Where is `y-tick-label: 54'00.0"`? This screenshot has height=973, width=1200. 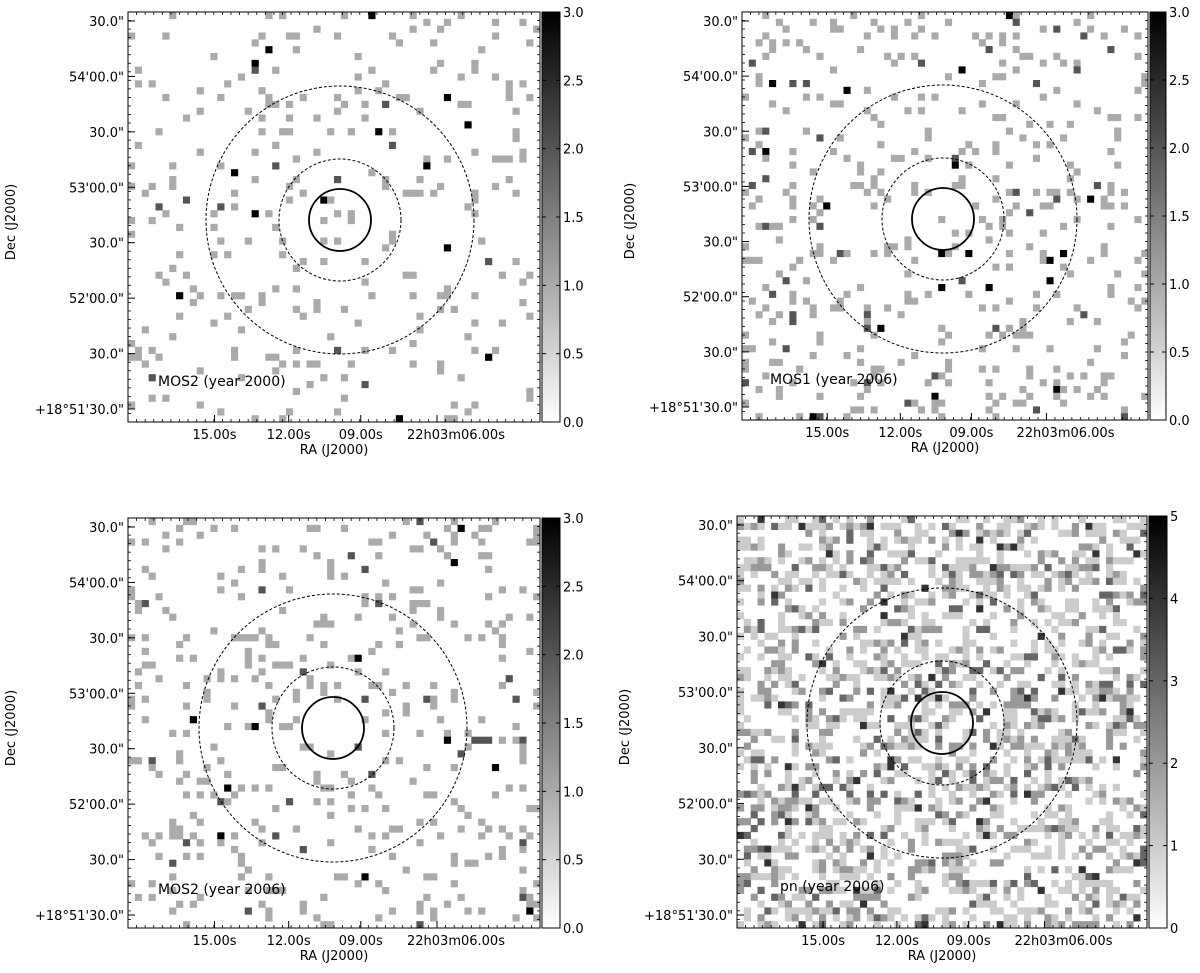
y-tick-label: 54'00.0" is located at coordinates (96, 583).